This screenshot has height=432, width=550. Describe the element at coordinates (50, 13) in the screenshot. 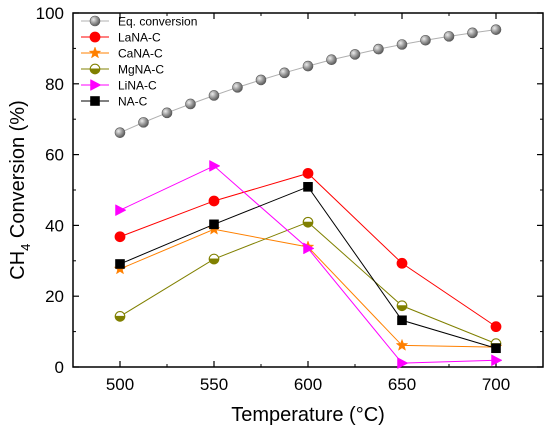

I see `y-tick-label: 100` at that location.